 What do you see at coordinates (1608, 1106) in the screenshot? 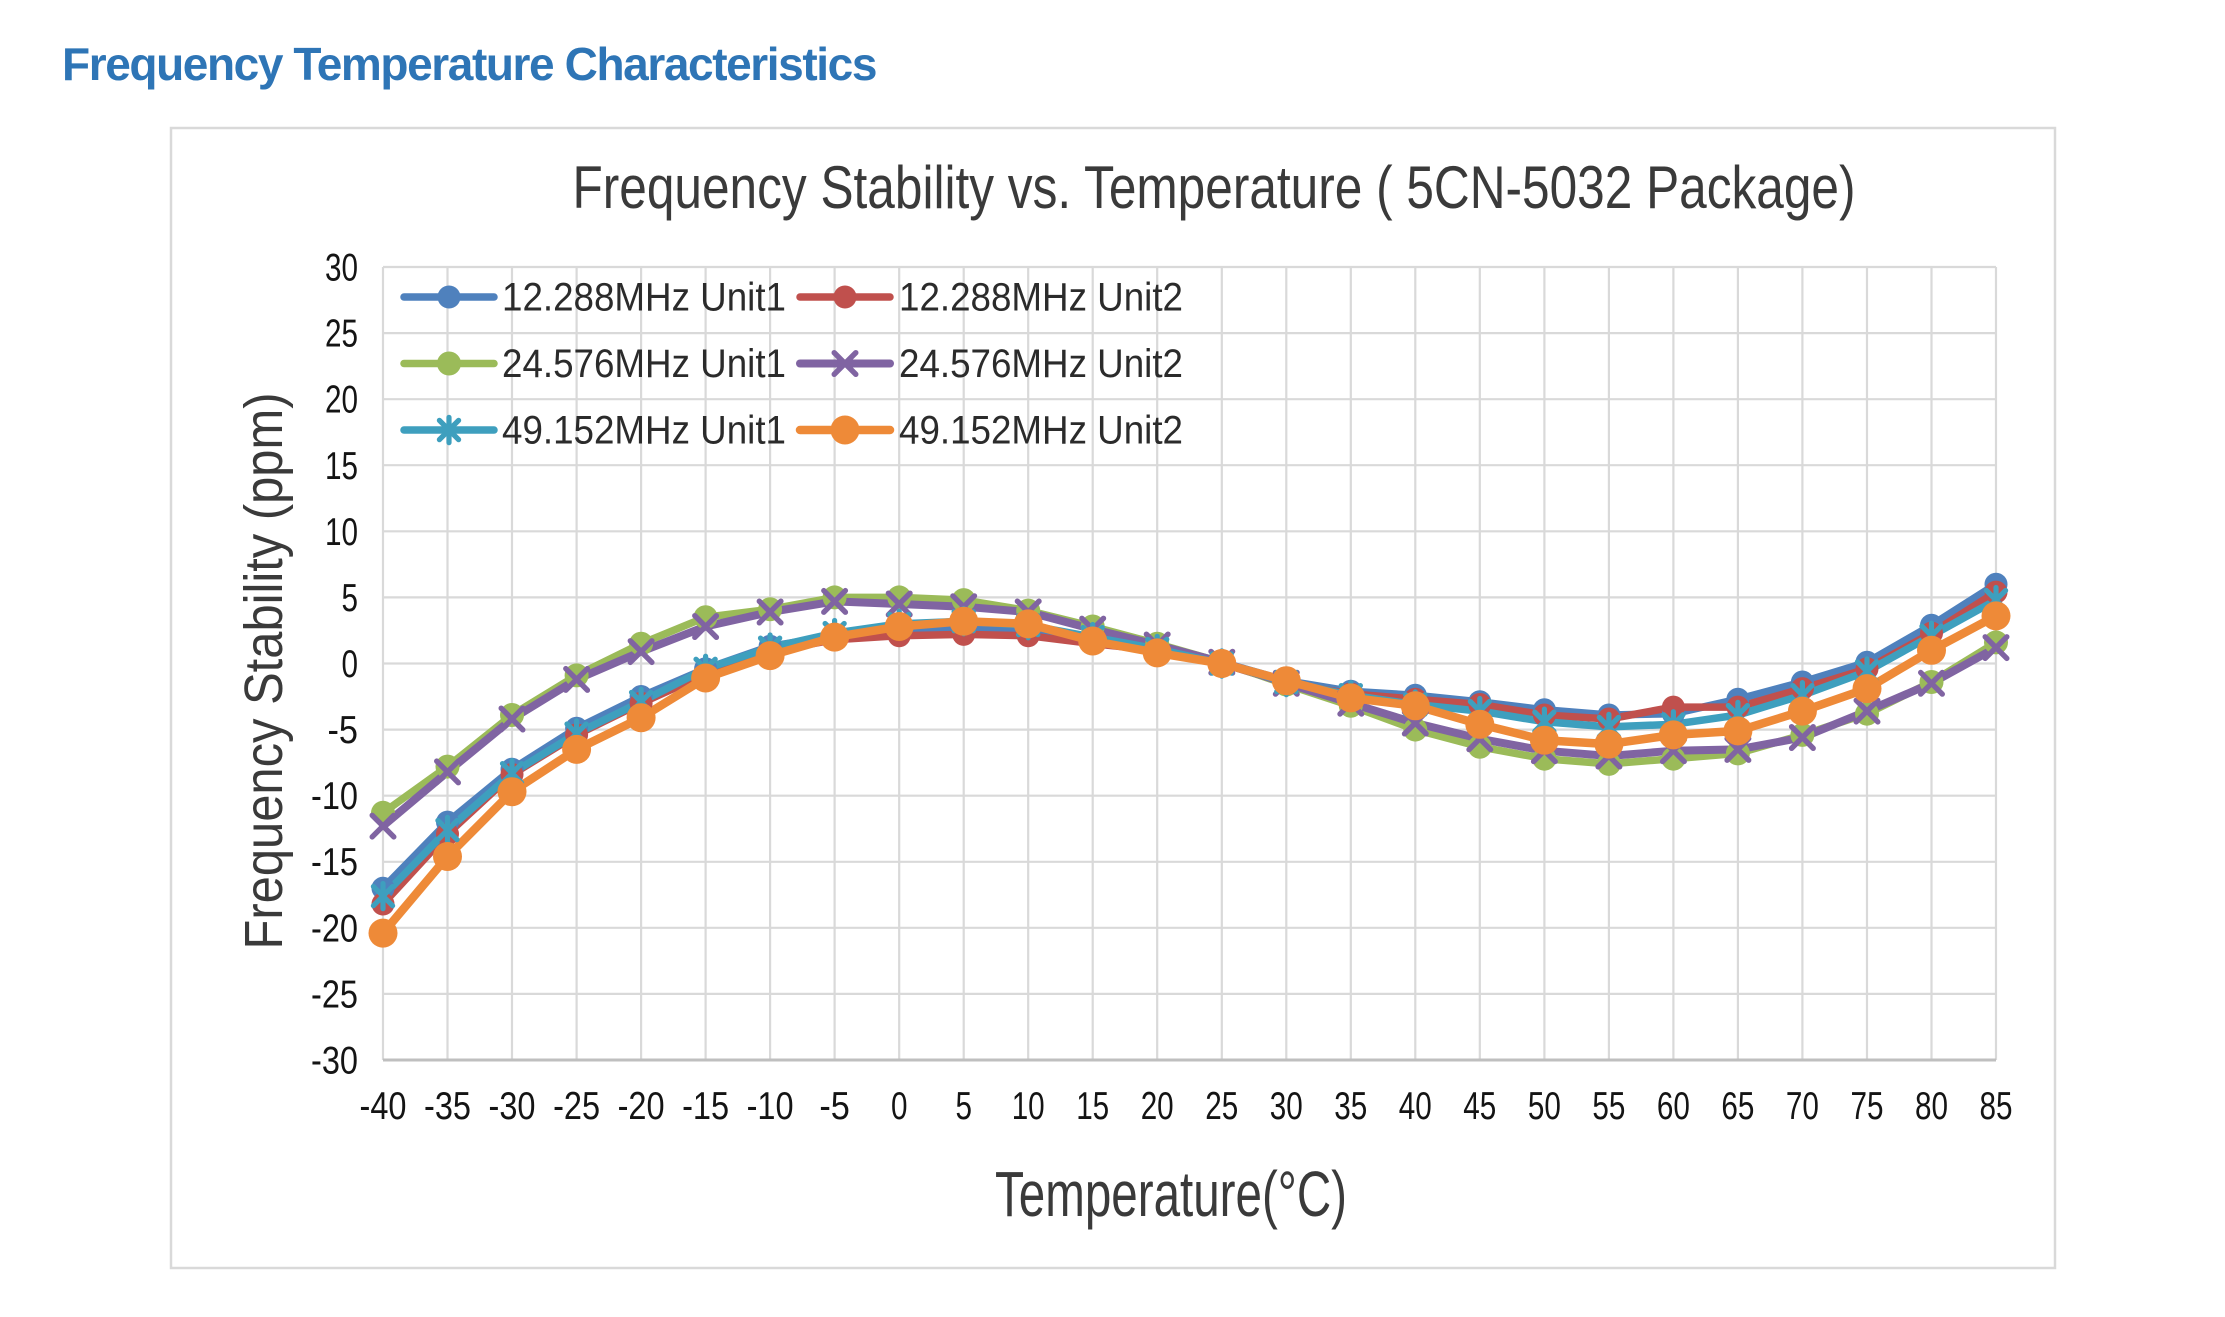
I see `svg-text: 55` at bounding box center [1608, 1106].